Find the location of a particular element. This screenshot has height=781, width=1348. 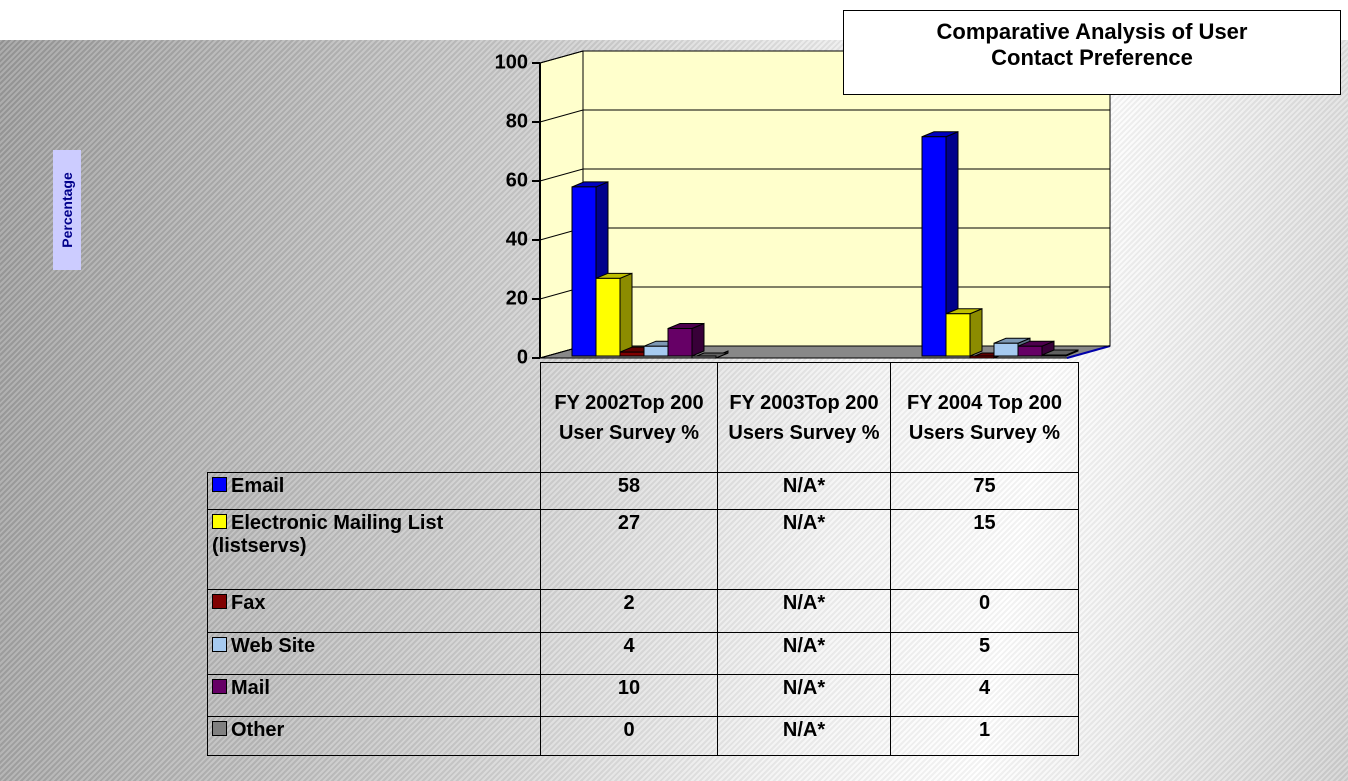

category-header: FY 2004 Top 200 Users Survey % is located at coordinates (984, 417).